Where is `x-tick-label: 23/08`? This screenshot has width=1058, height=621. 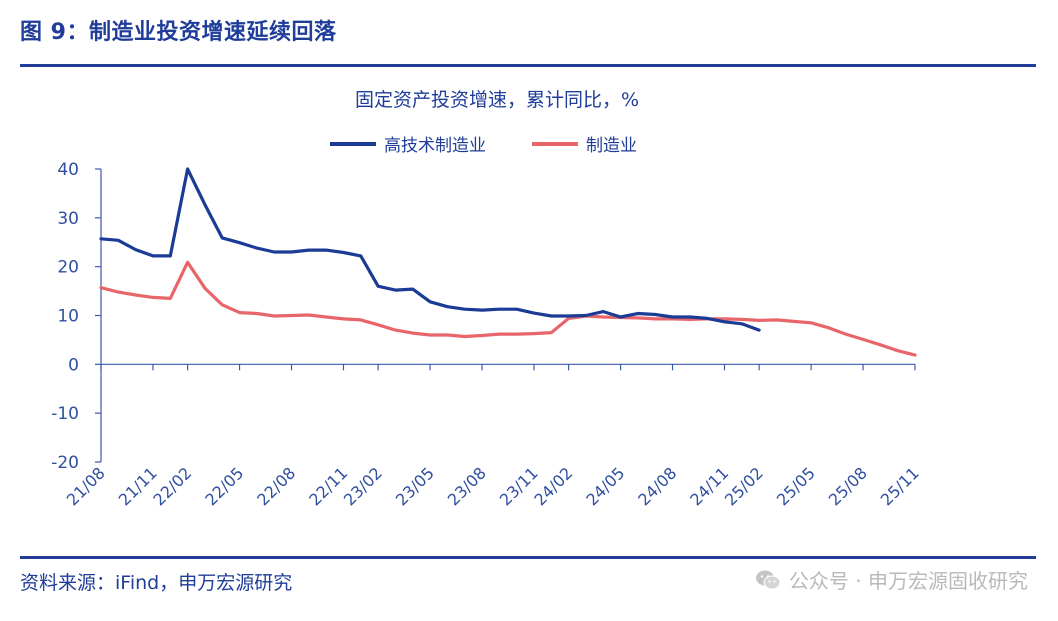 x-tick-label: 23/08 is located at coordinates (467, 486).